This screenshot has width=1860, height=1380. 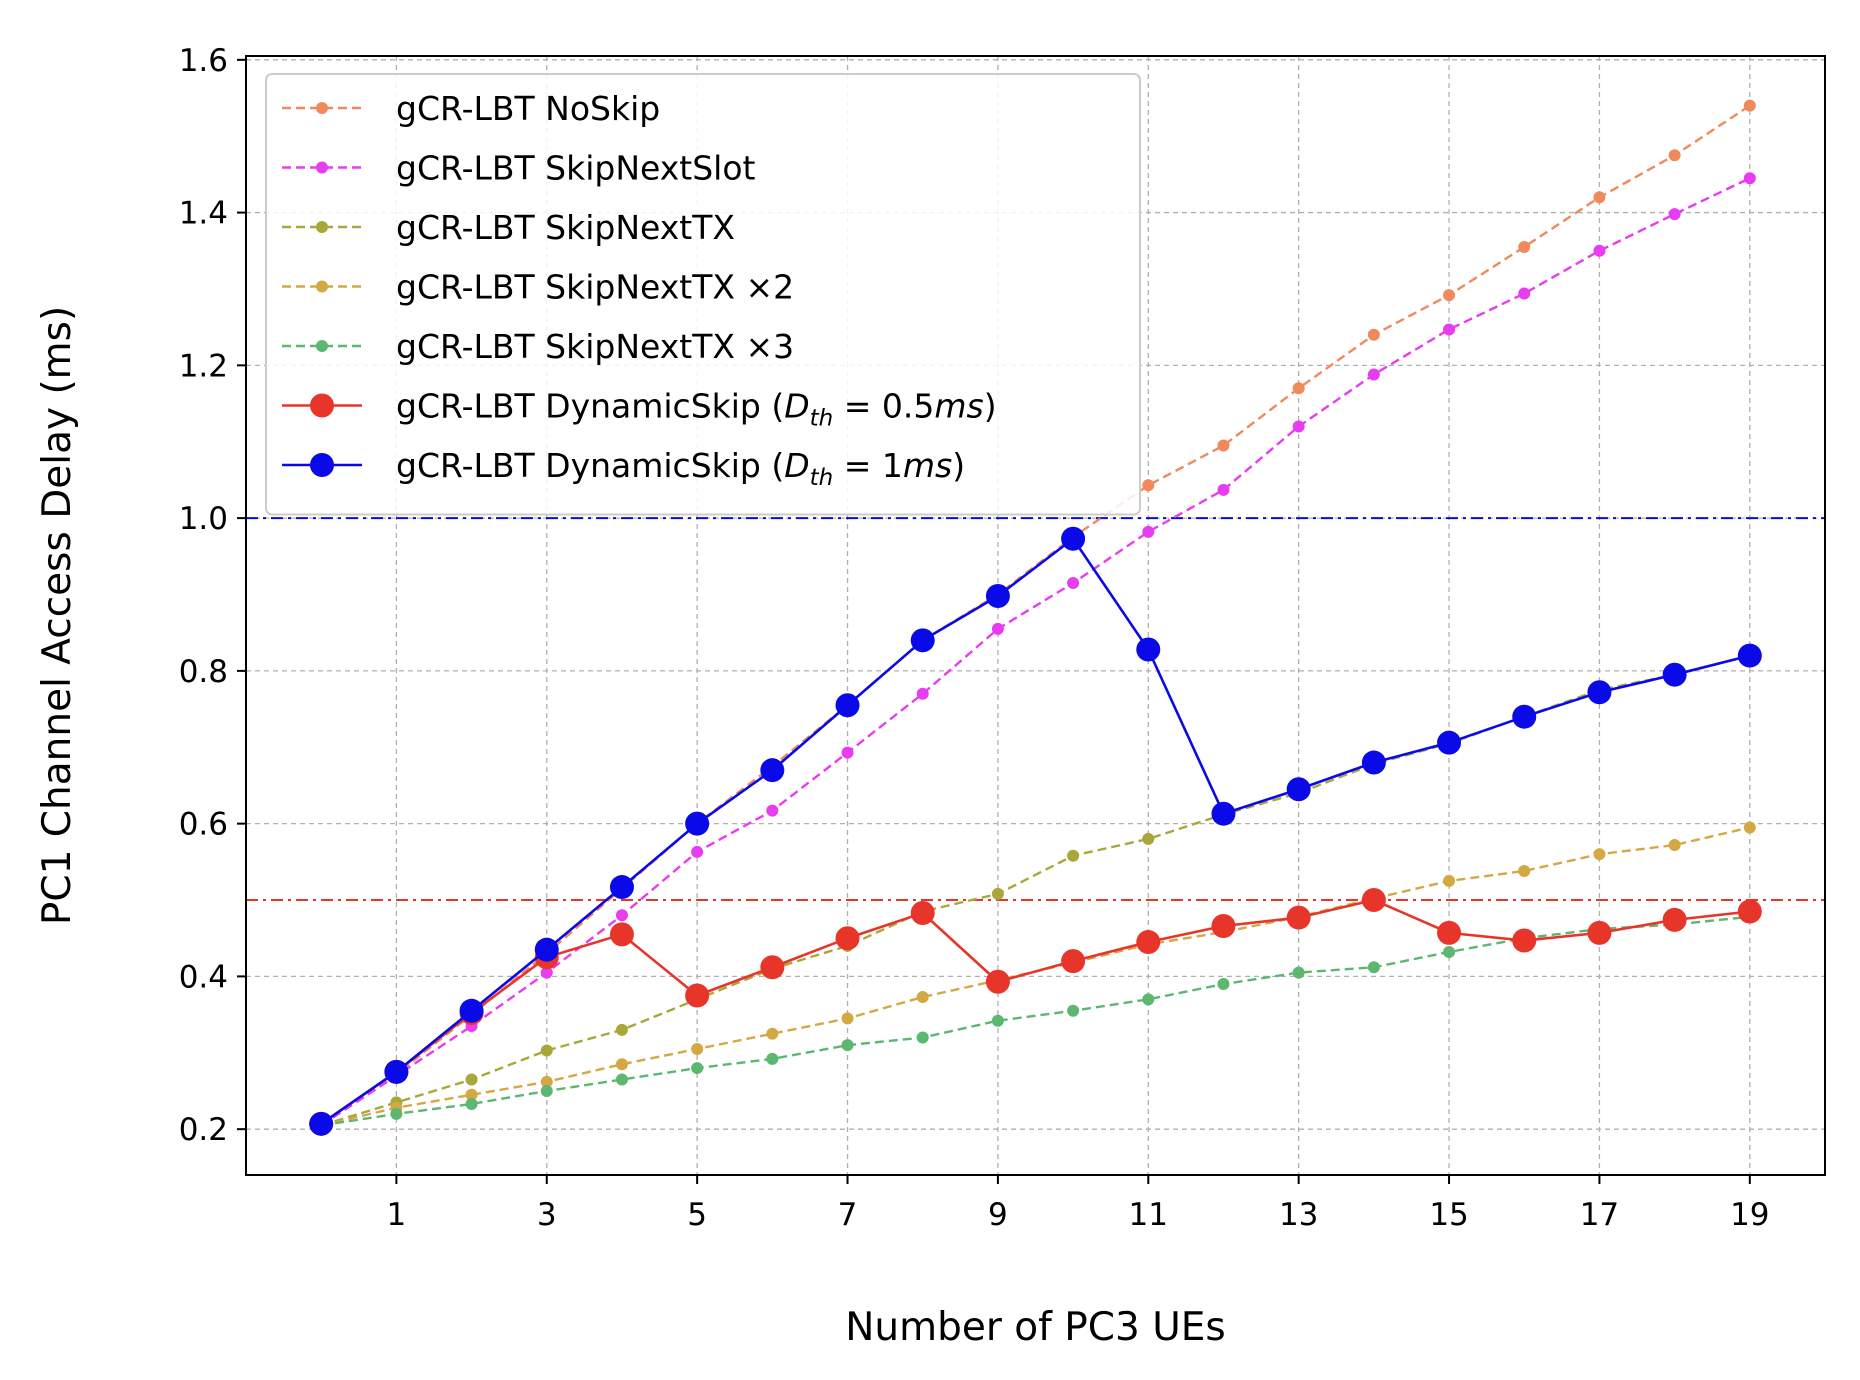 I want to click on y-tick-label: 1.0, so click(x=203, y=519).